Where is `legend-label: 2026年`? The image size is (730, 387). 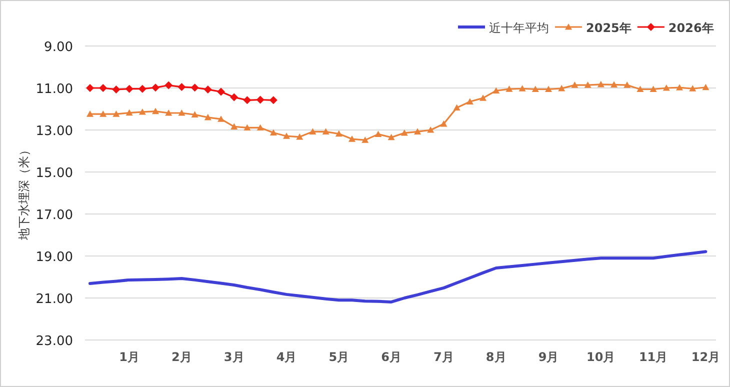 legend-label: 2026年 is located at coordinates (691, 28).